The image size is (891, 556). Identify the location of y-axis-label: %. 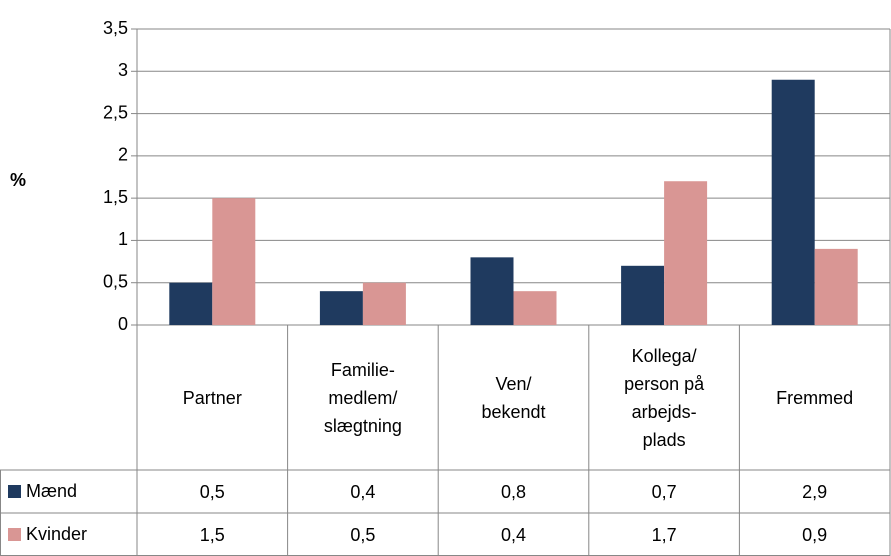
(18, 180).